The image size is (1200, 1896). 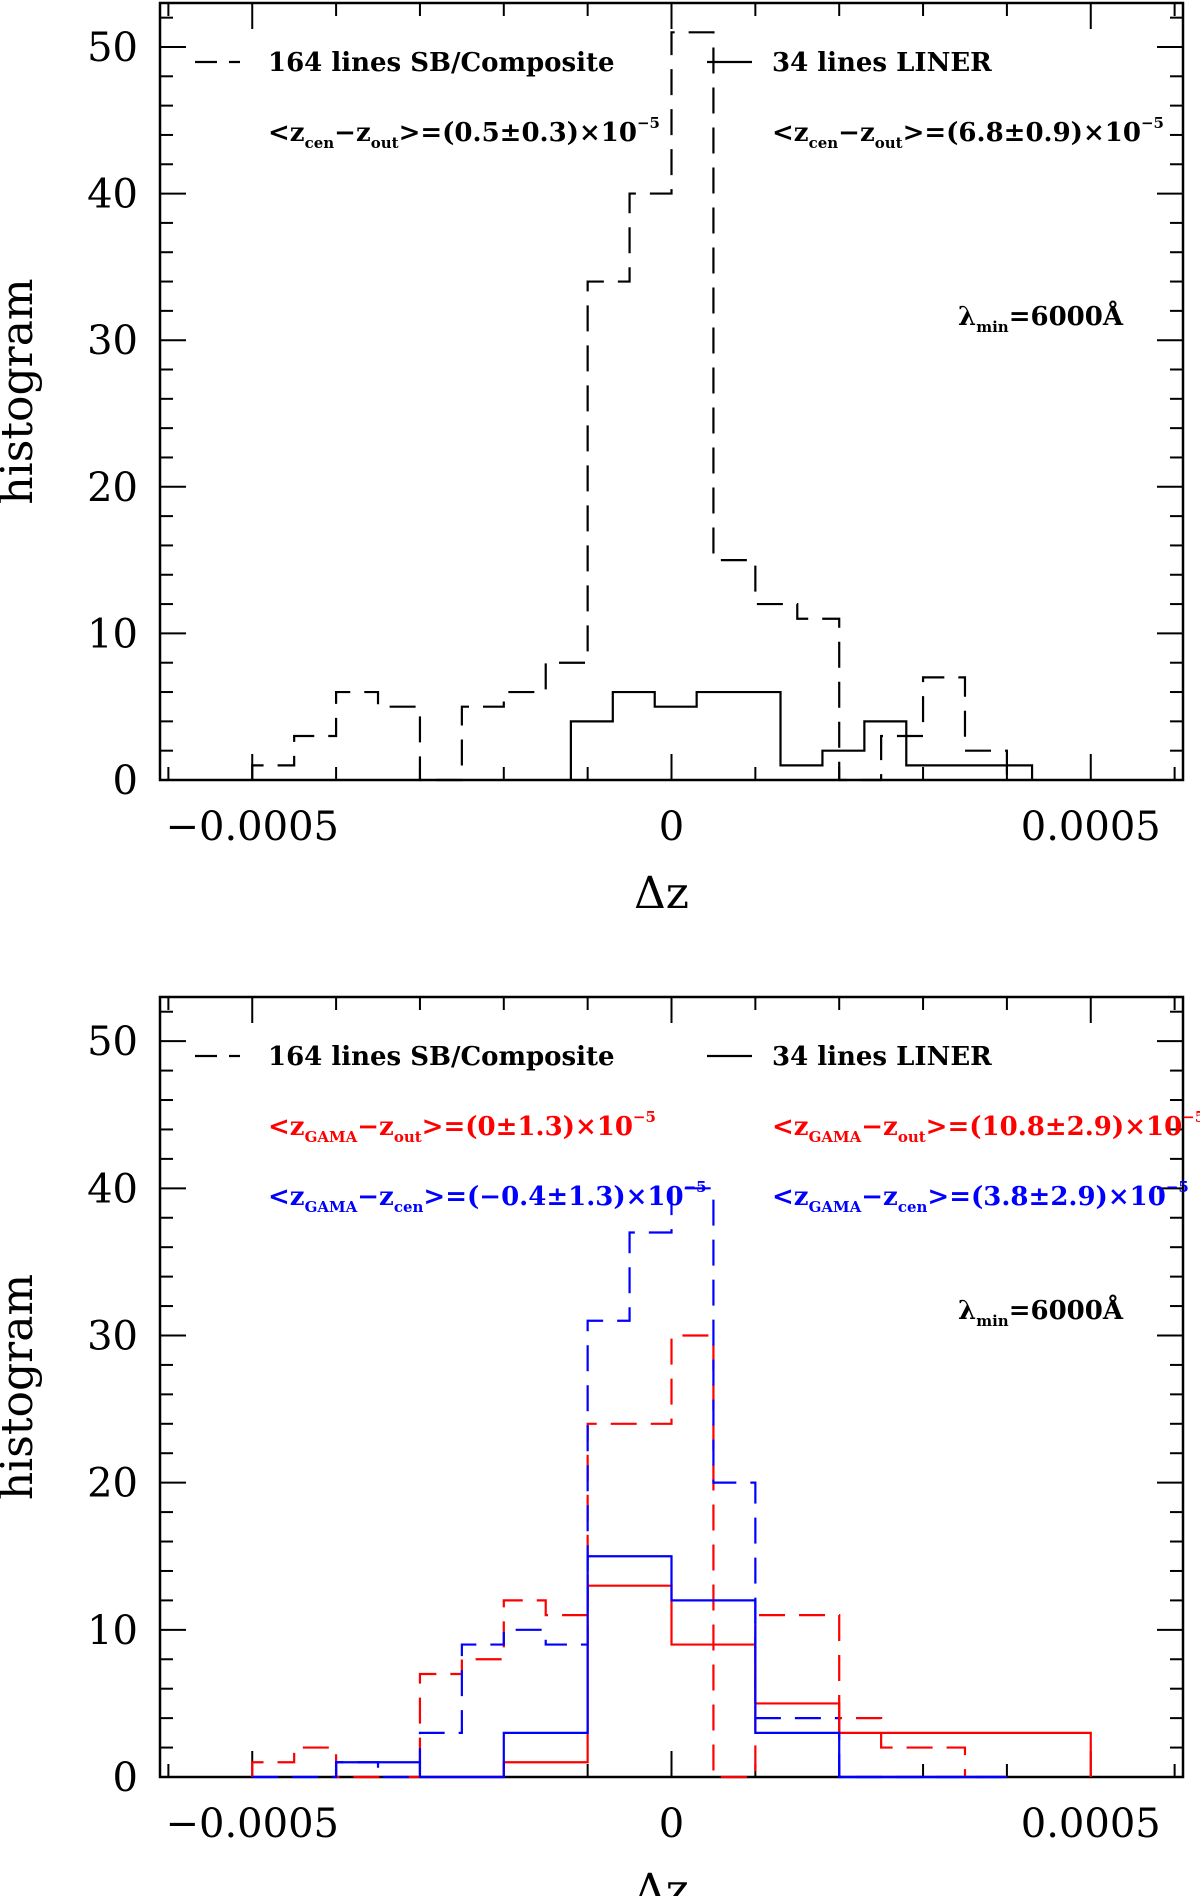 What do you see at coordinates (968, 133) in the screenshot?
I see `stat-line-2: <zcen−zout>=(6.8±0.9)×10−5` at bounding box center [968, 133].